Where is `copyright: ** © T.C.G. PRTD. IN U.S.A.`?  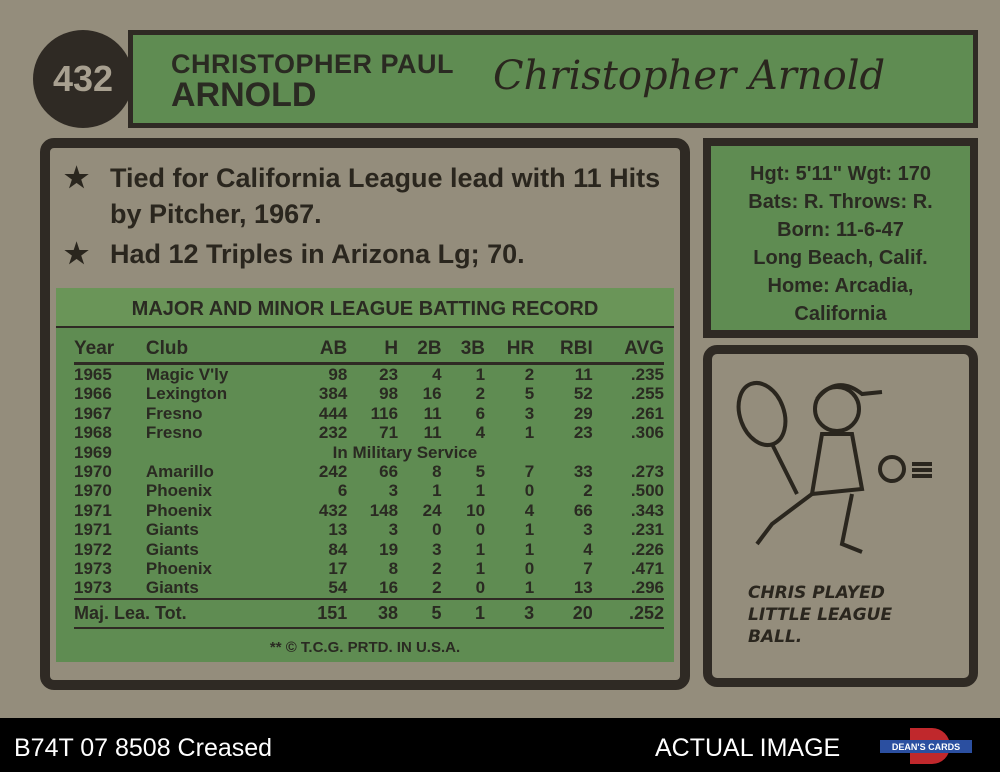
copyright: ** © T.C.G. PRTD. IN U.S.A. is located at coordinates (365, 647).